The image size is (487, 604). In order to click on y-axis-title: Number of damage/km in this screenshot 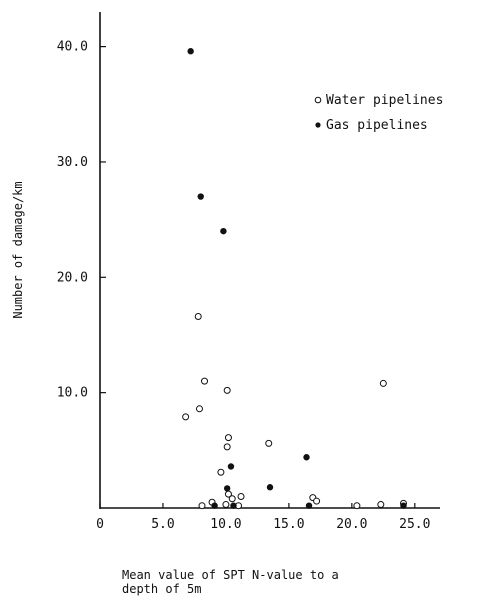, I will do `click(18, 249)`.